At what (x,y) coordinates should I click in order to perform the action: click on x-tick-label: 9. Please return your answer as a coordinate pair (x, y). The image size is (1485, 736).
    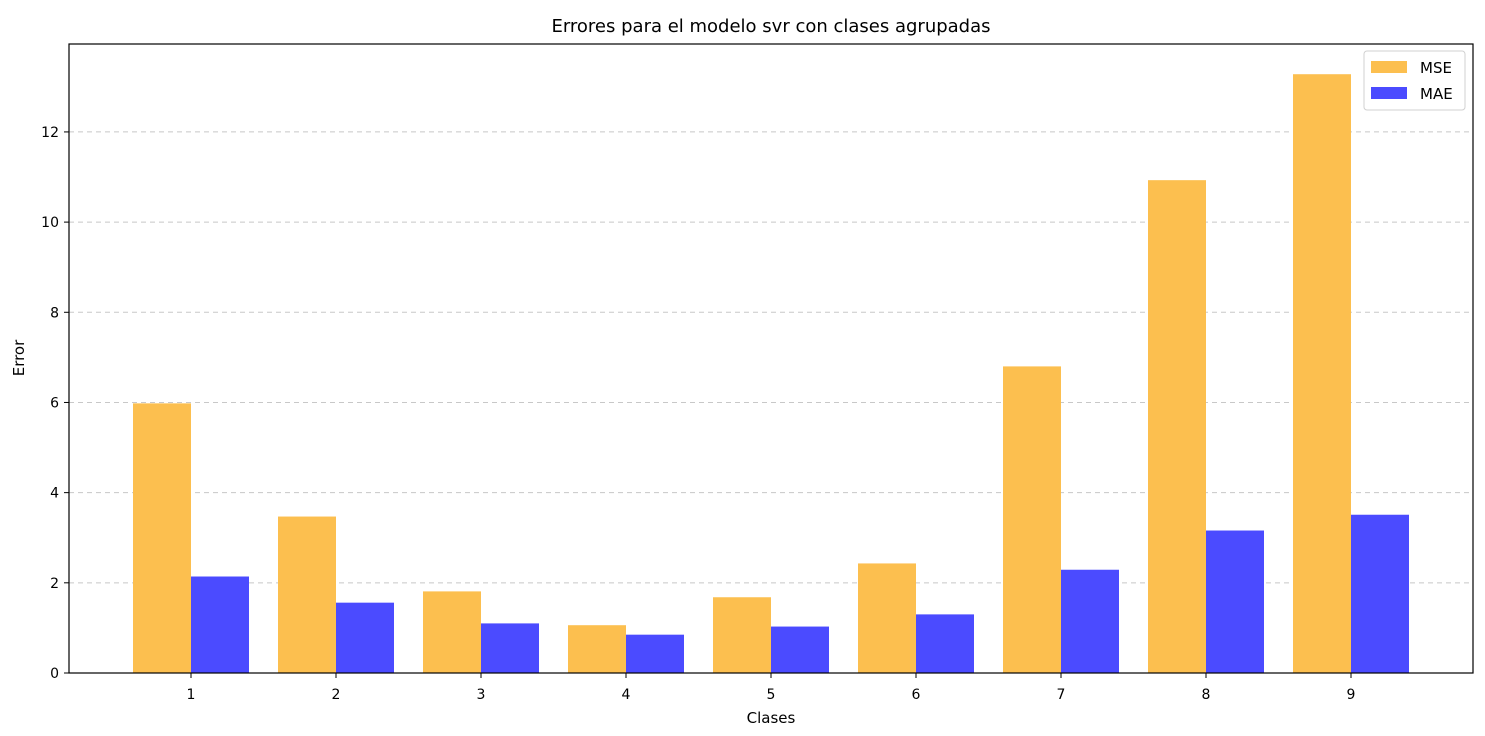
    Looking at the image, I should click on (1351, 695).